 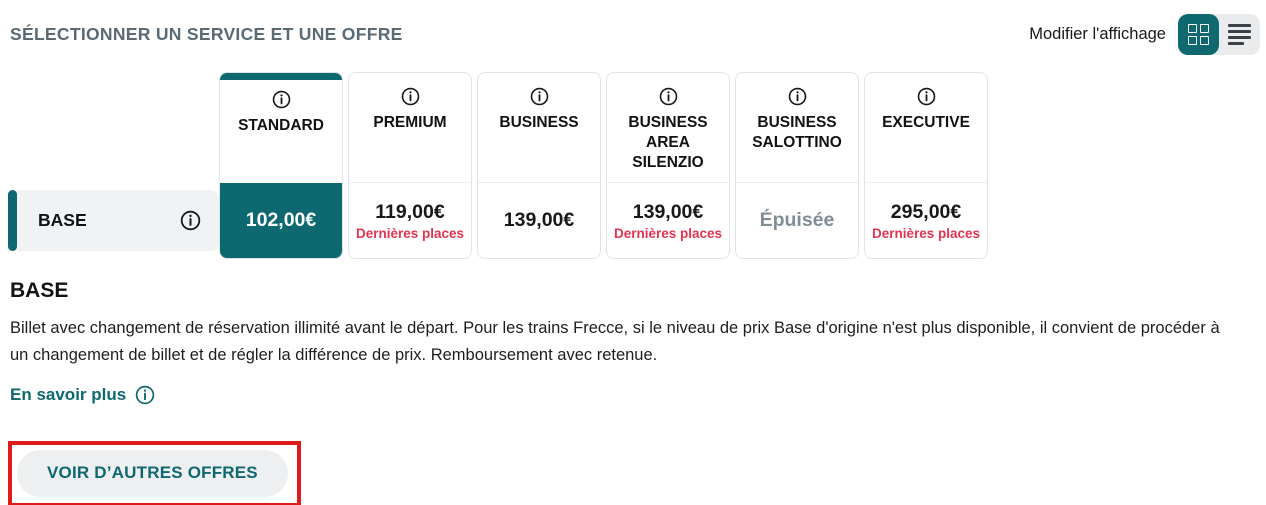 I want to click on service-column-business: BUSINESS 139,00€, so click(x=539, y=165).